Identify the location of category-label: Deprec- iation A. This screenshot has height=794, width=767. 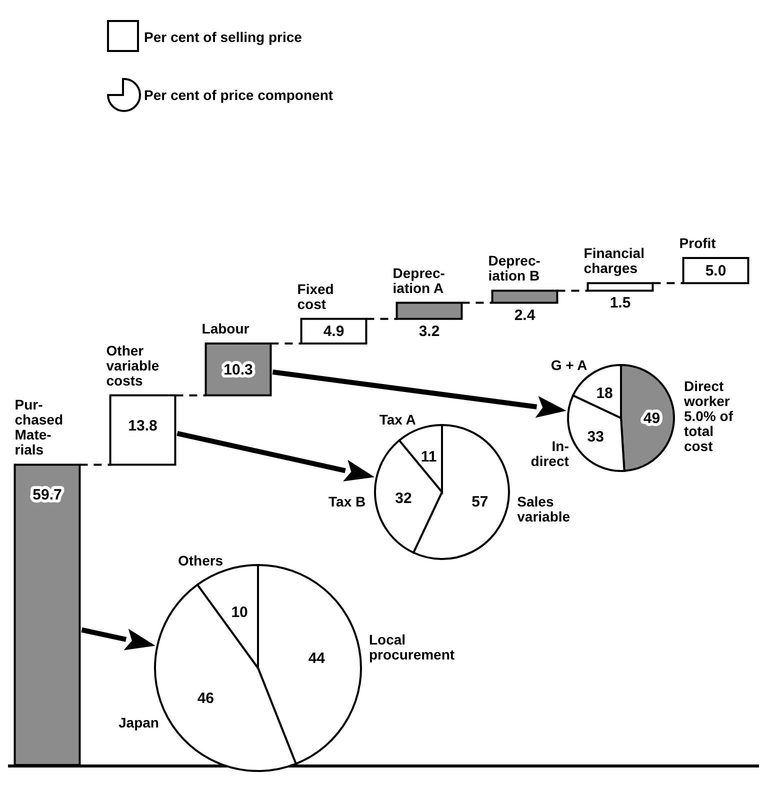
(419, 280).